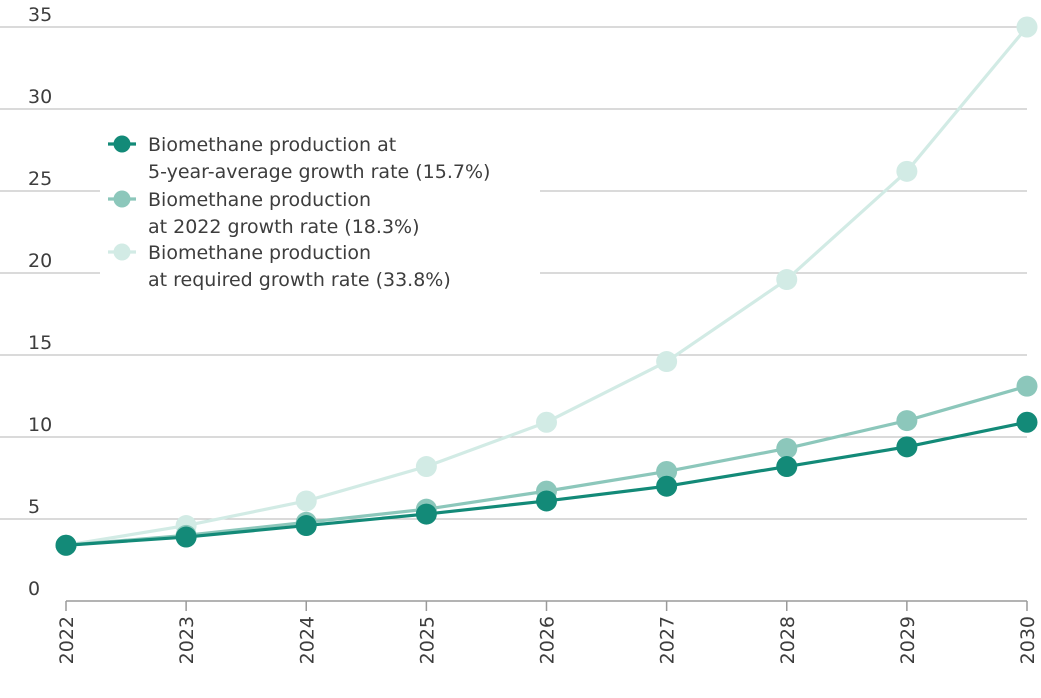  Describe the element at coordinates (427, 640) in the screenshot. I see `x-tick-label: 2025` at that location.